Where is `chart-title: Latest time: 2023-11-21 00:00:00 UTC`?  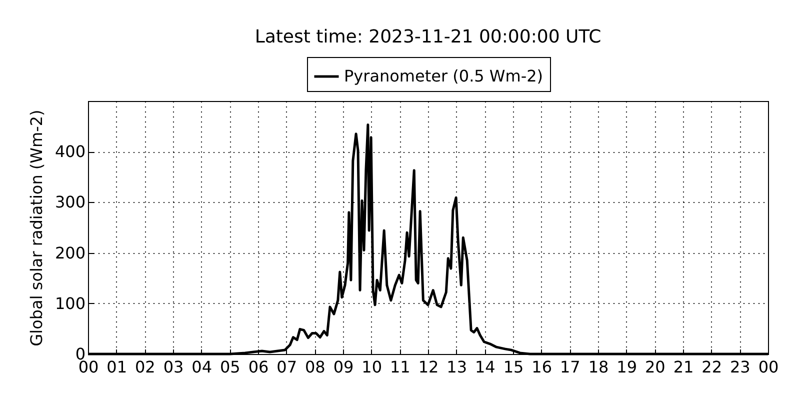
chart-title: Latest time: 2023-11-21 00:00:00 UTC is located at coordinates (428, 37).